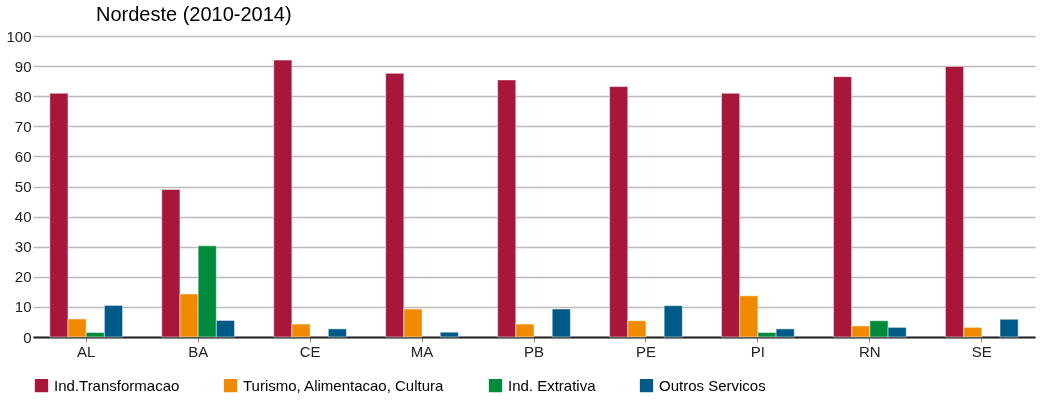 Image resolution: width=1040 pixels, height=401 pixels. What do you see at coordinates (23, 96) in the screenshot?
I see `y-tick-label: 80` at bounding box center [23, 96].